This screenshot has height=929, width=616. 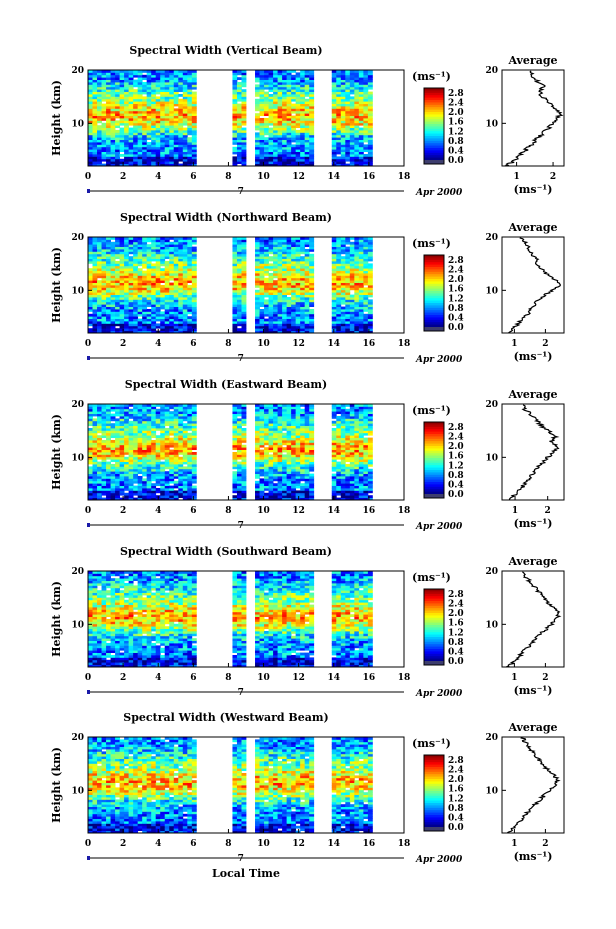 I want to click on plot-frame, so click(x=246, y=285).